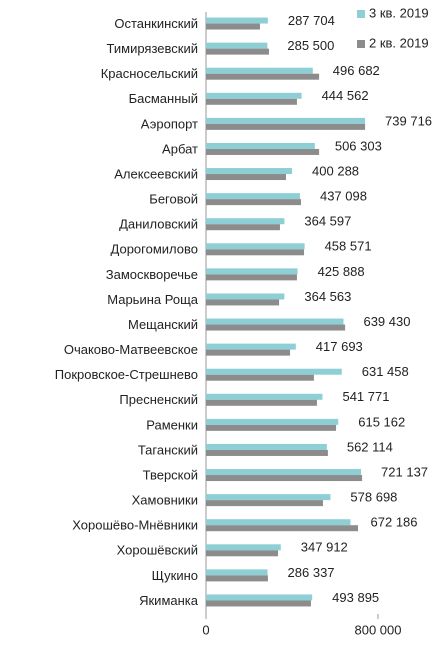  I want to click on legend-label: 3 кв. 2019, so click(399, 12).